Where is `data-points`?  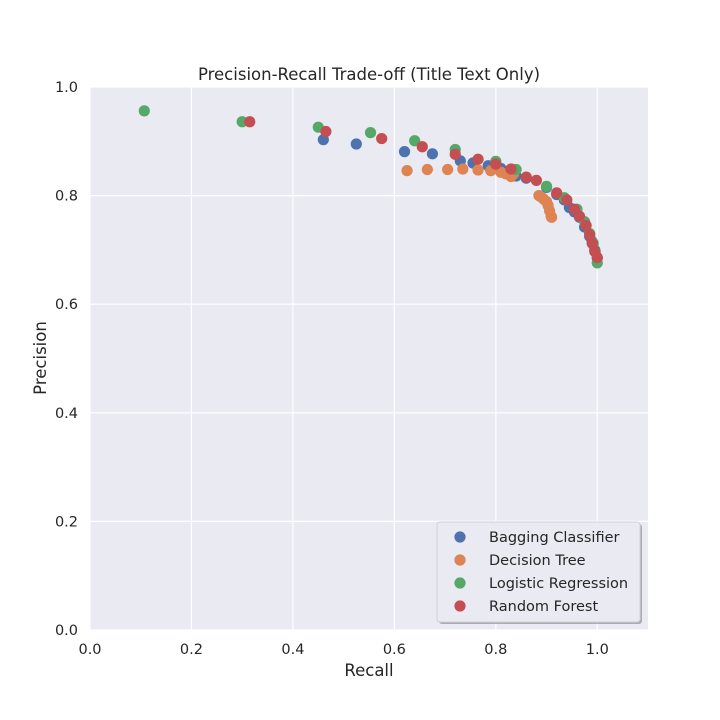
data-points is located at coordinates (370, 187).